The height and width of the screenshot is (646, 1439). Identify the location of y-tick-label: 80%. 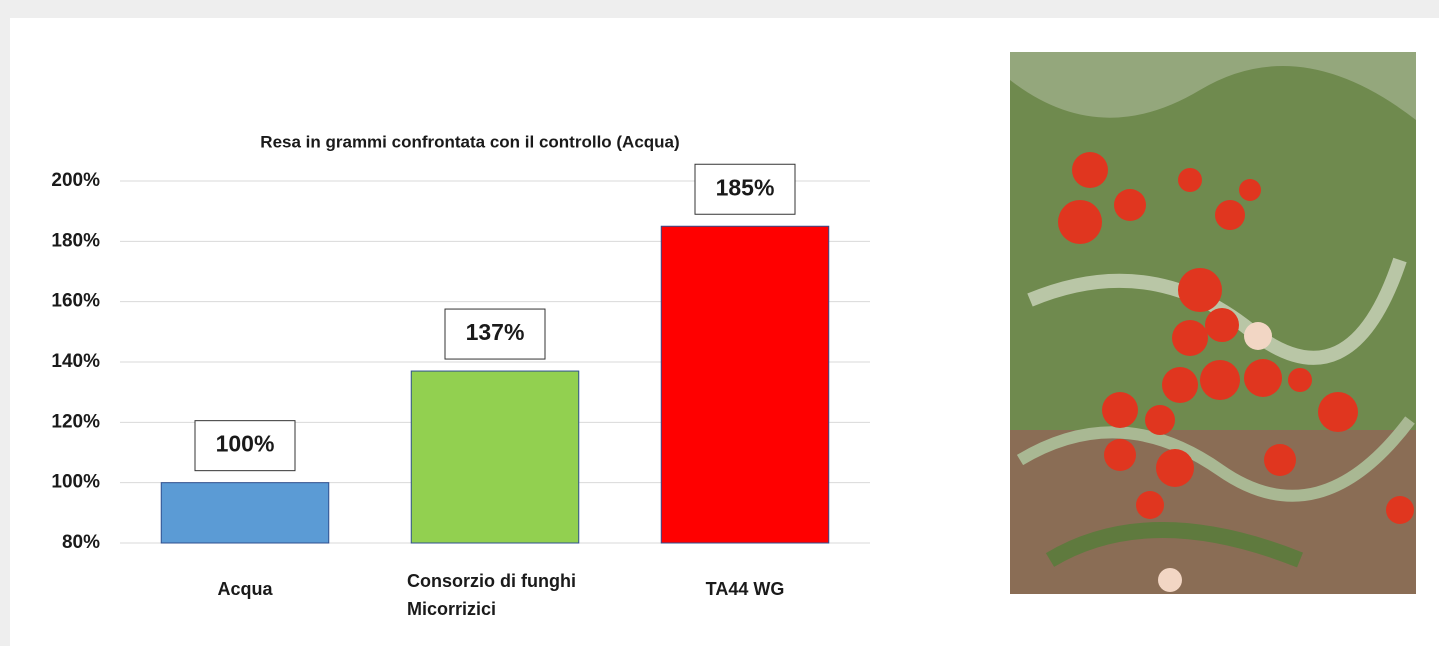
(81, 542).